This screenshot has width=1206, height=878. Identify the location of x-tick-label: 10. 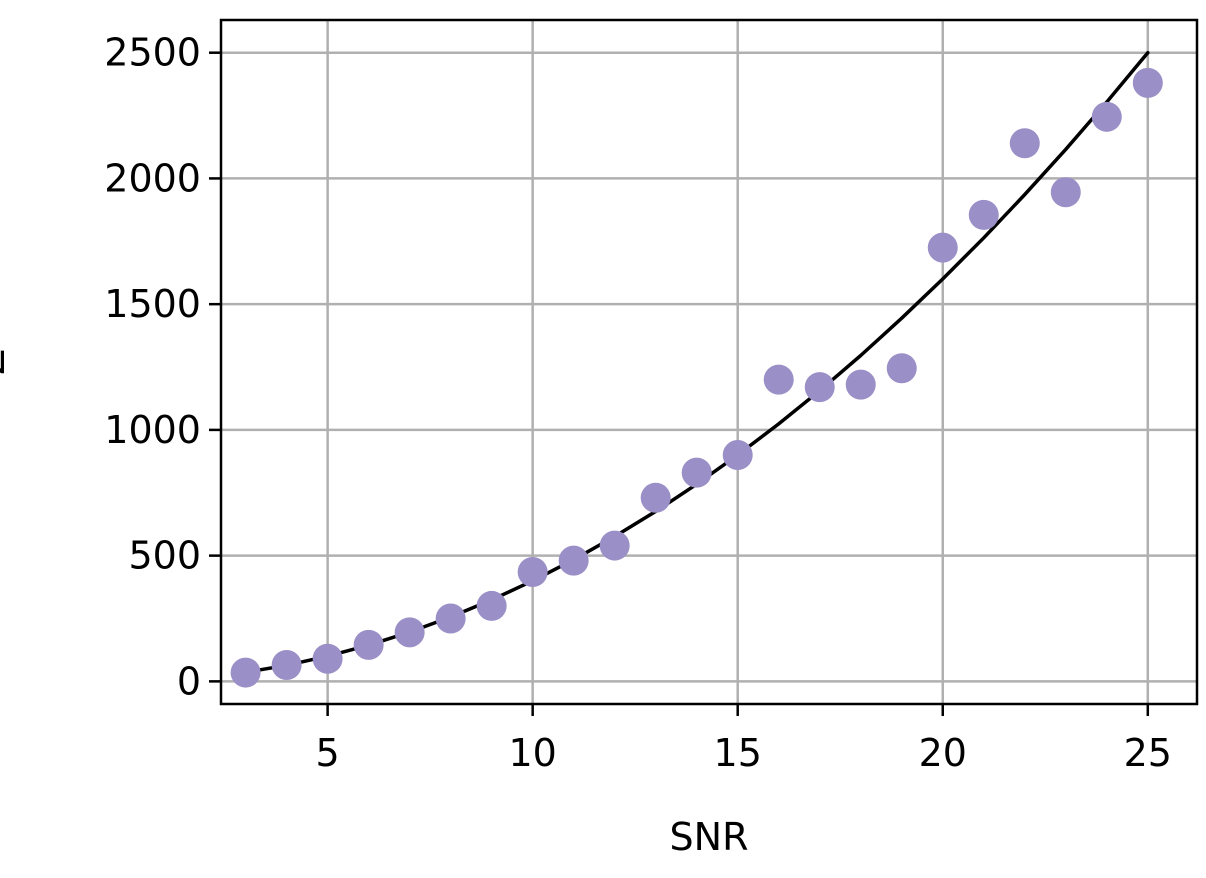
(532, 753).